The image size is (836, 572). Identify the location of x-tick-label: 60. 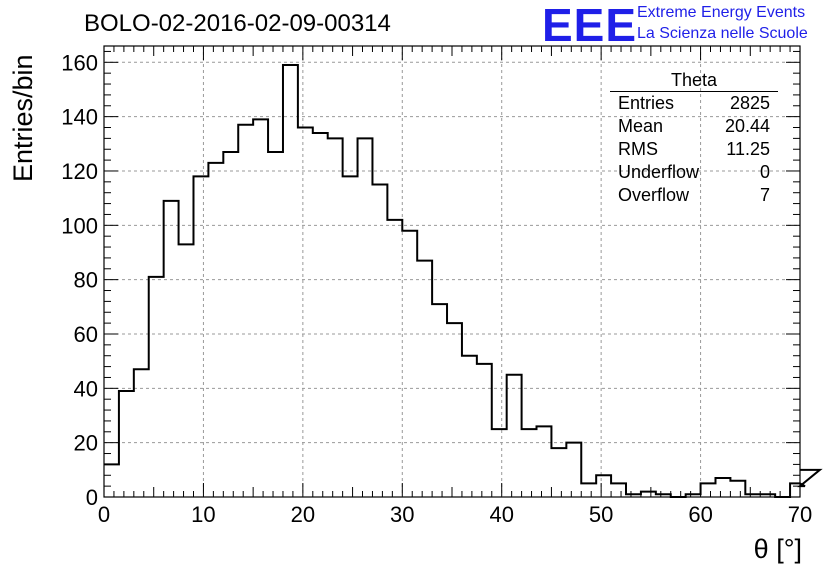
(700, 514).